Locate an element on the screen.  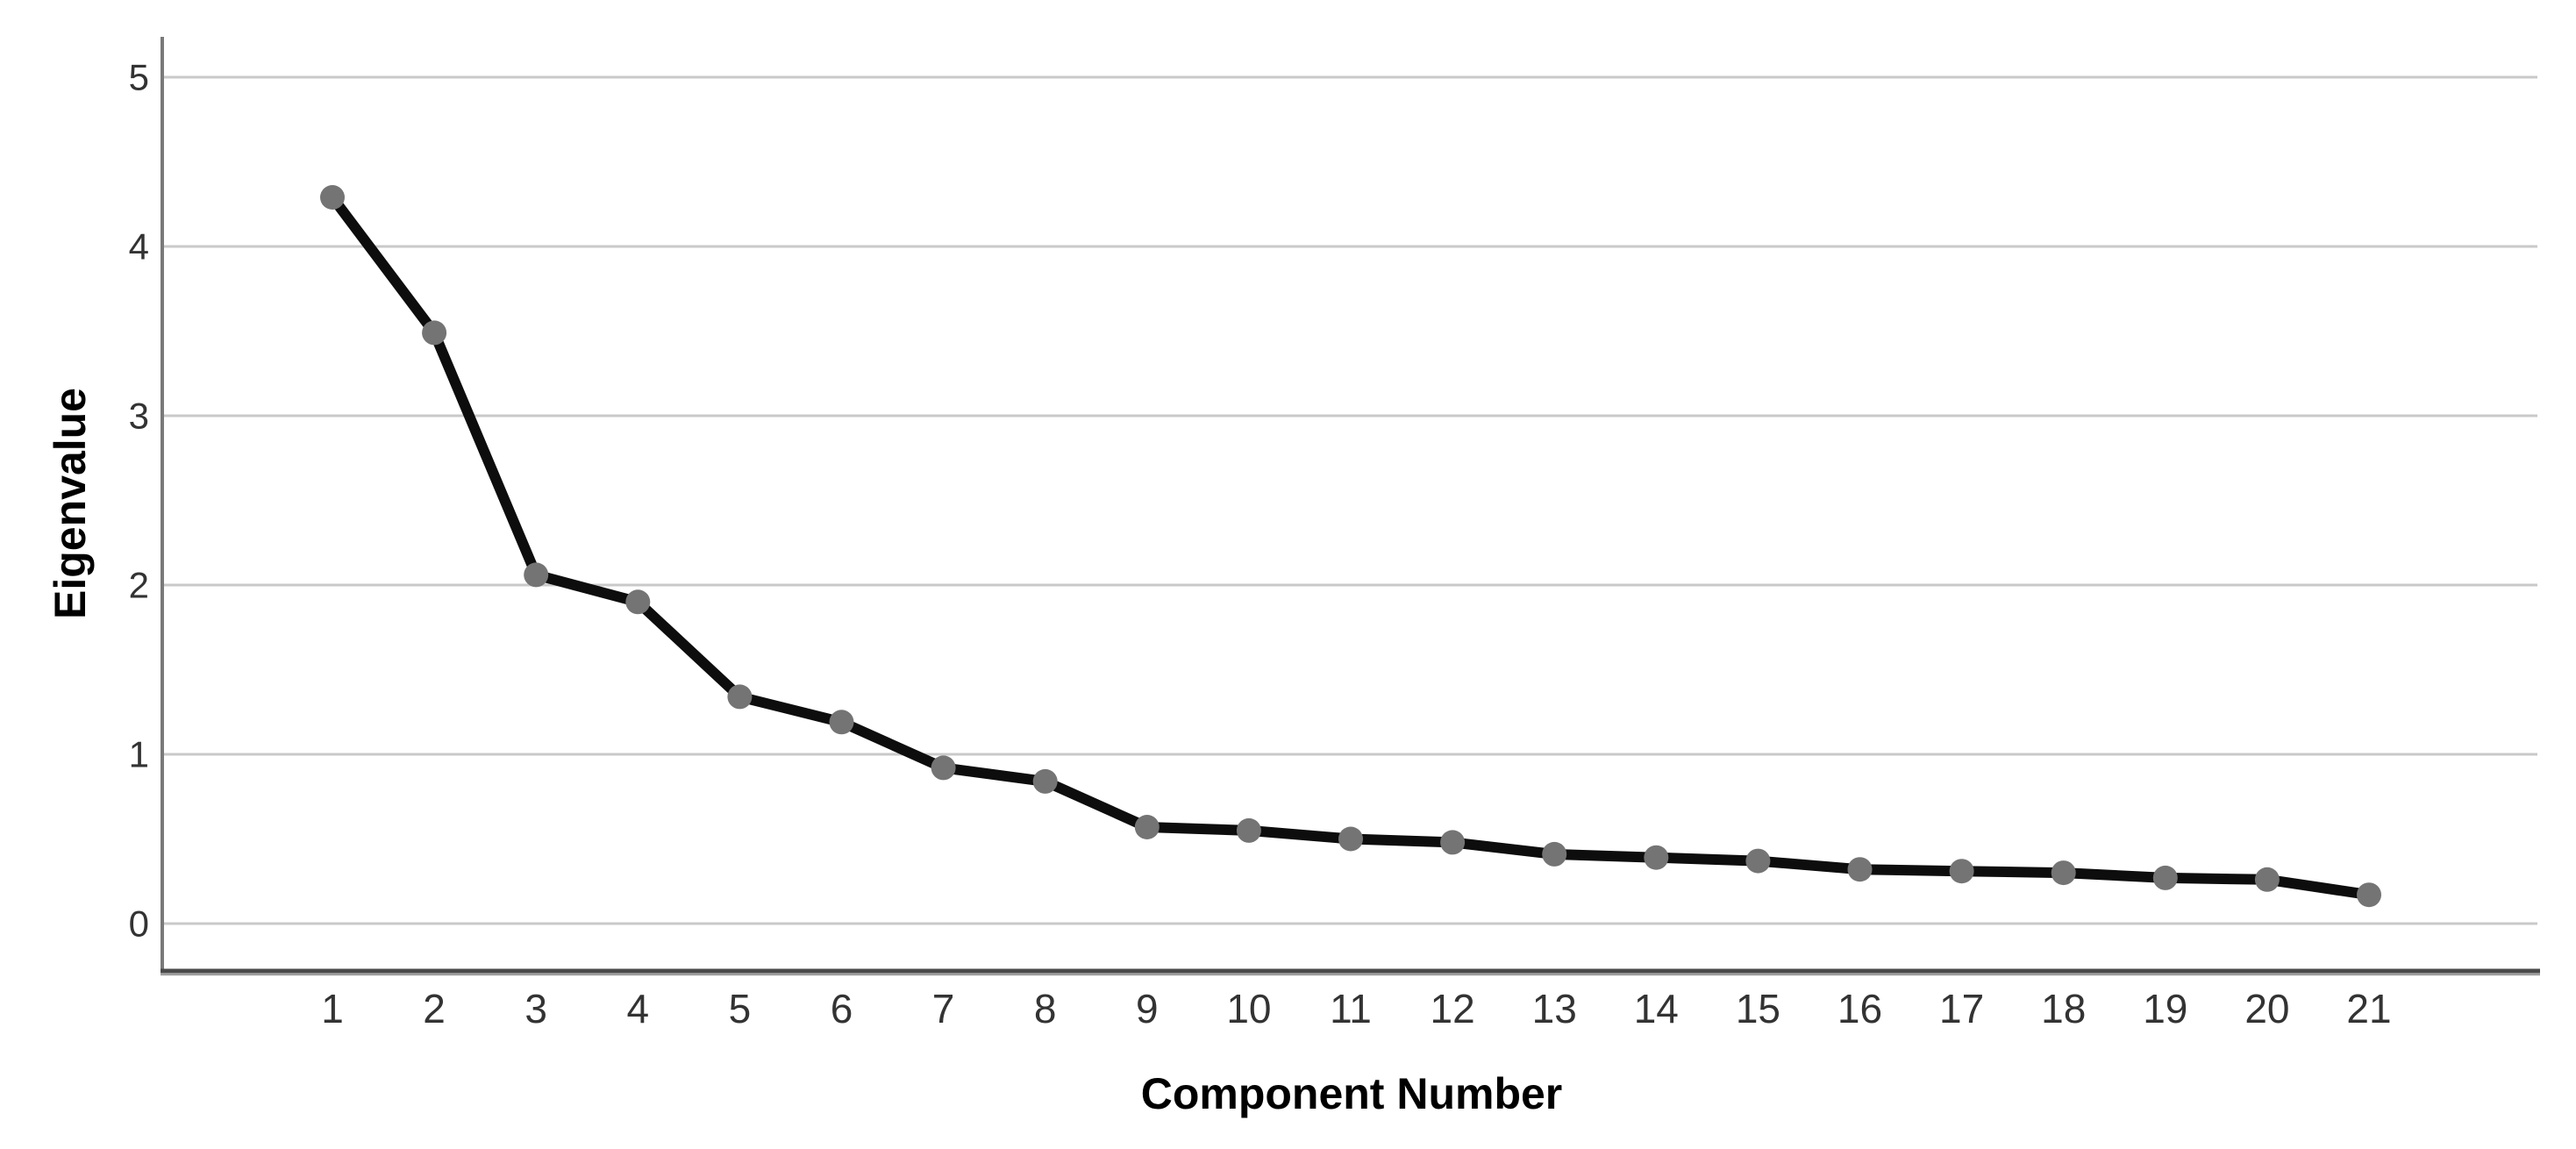
x-tick-label-12: 12 is located at coordinates (1453, 1008).